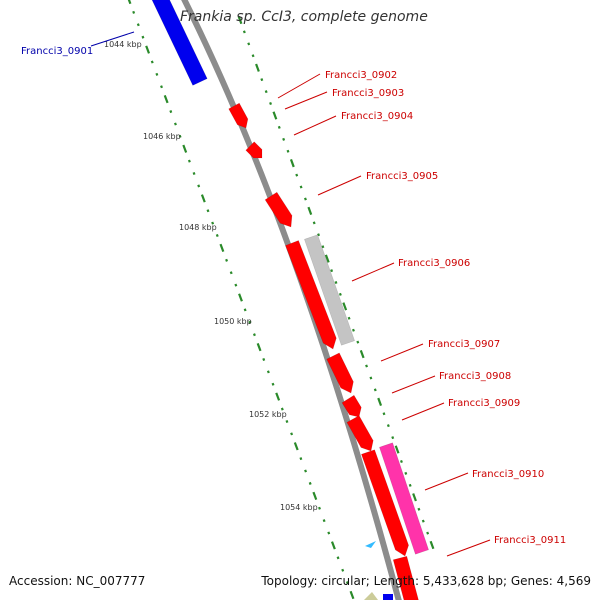 Image resolution: width=600 pixels, height=600 pixels. Describe the element at coordinates (162, 136) in the screenshot. I see `scale-label: 1046 kbp` at that location.